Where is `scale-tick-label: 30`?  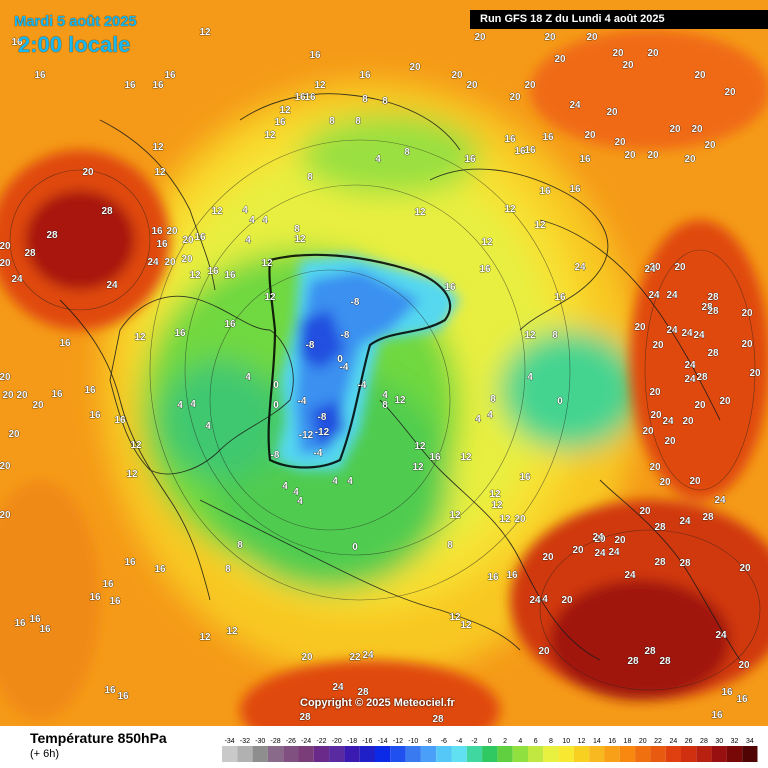 scale-tick-label: 30 is located at coordinates (719, 741).